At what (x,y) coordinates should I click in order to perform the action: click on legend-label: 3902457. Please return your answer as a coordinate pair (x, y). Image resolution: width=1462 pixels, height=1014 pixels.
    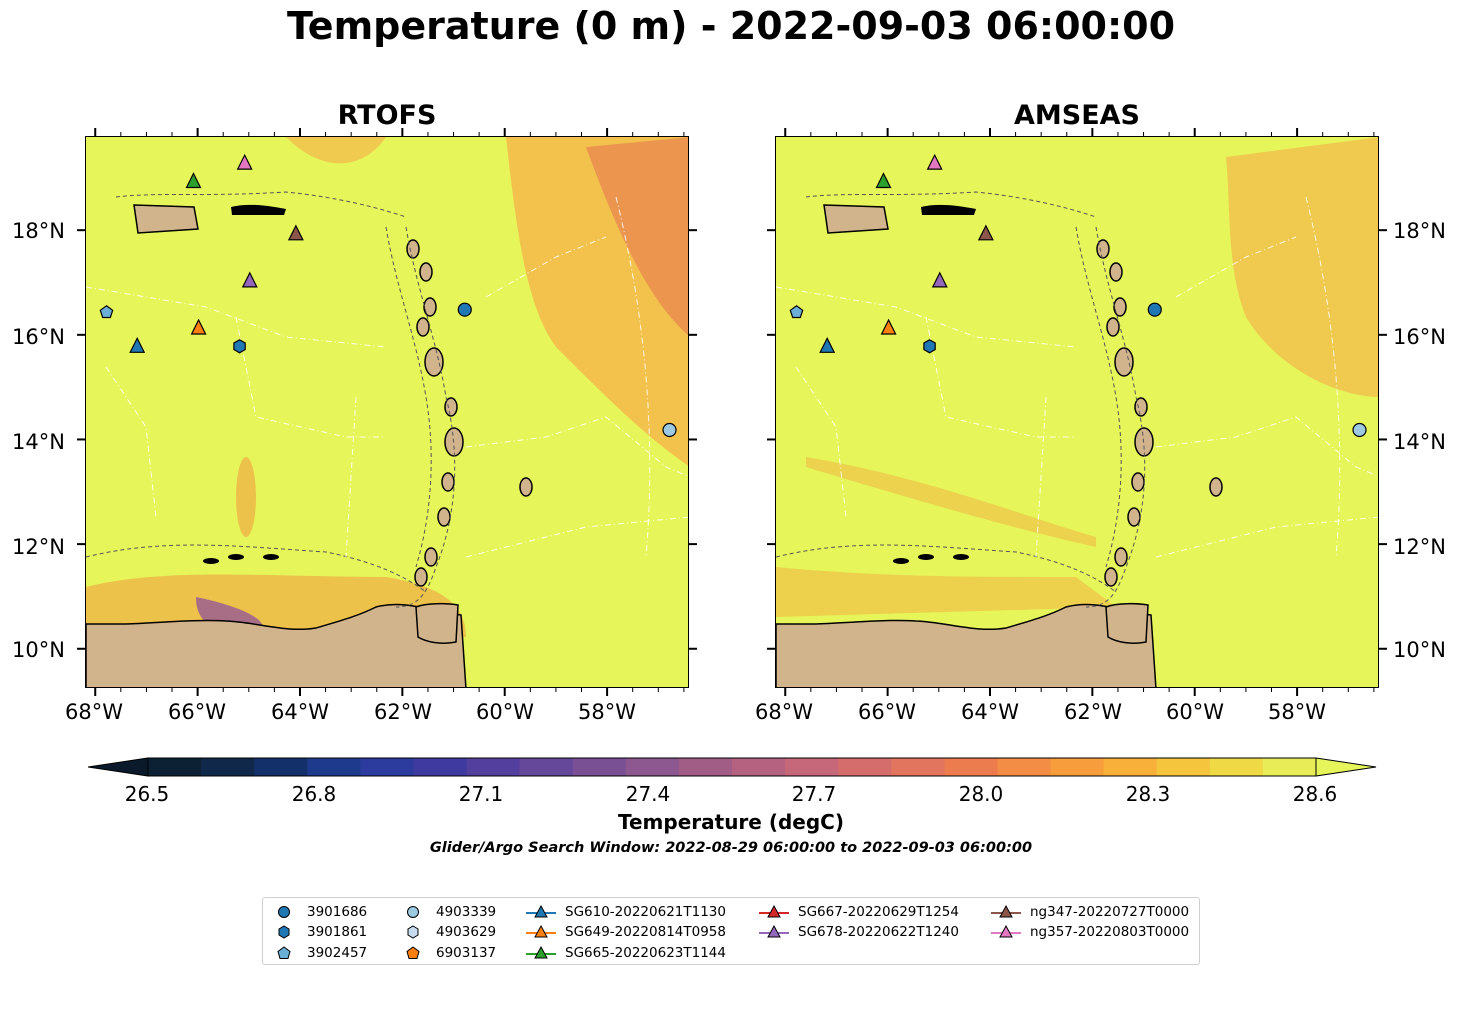
    Looking at the image, I should click on (337, 953).